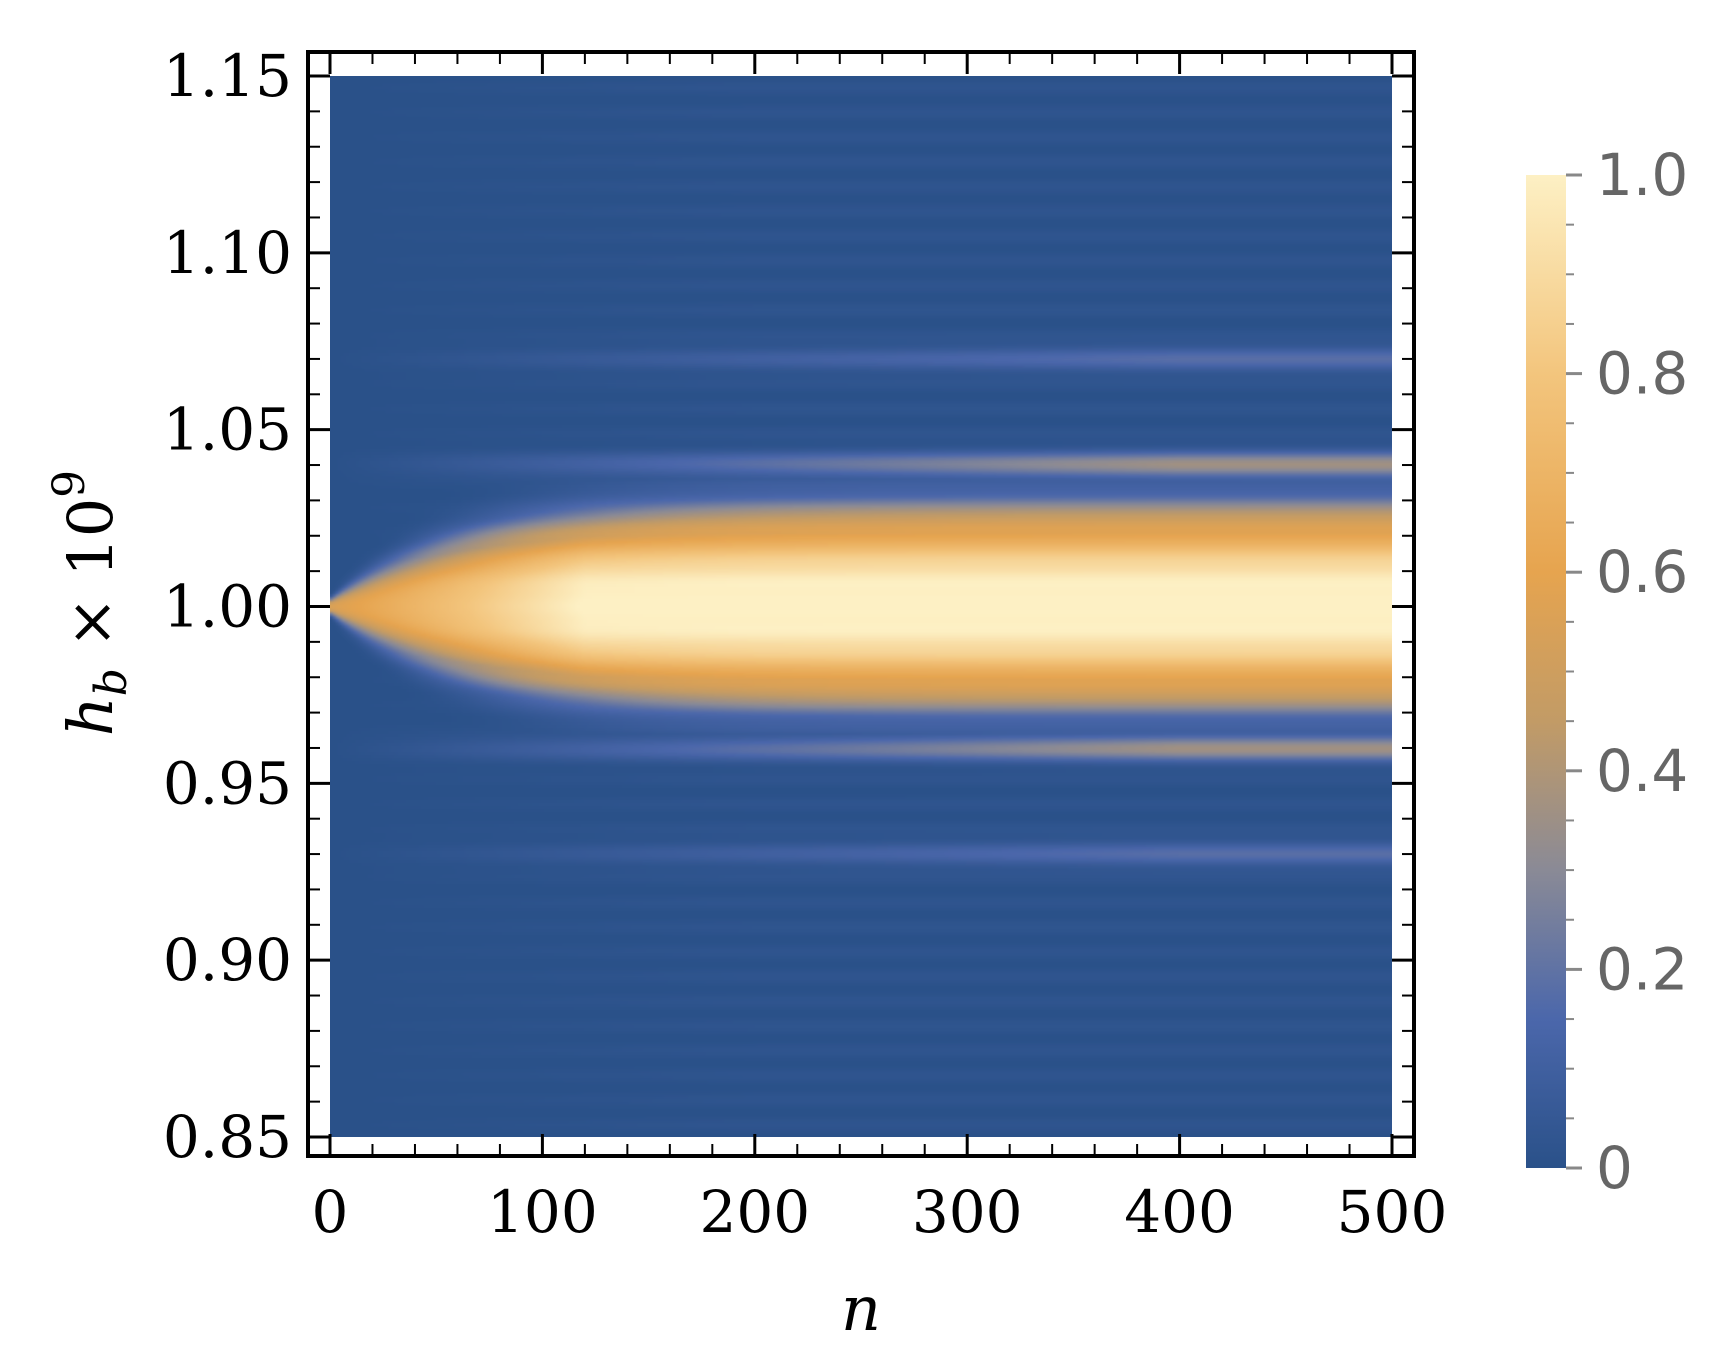 This screenshot has height=1349, width=1714. I want to click on x-tick-label: 400, so click(1179, 1212).